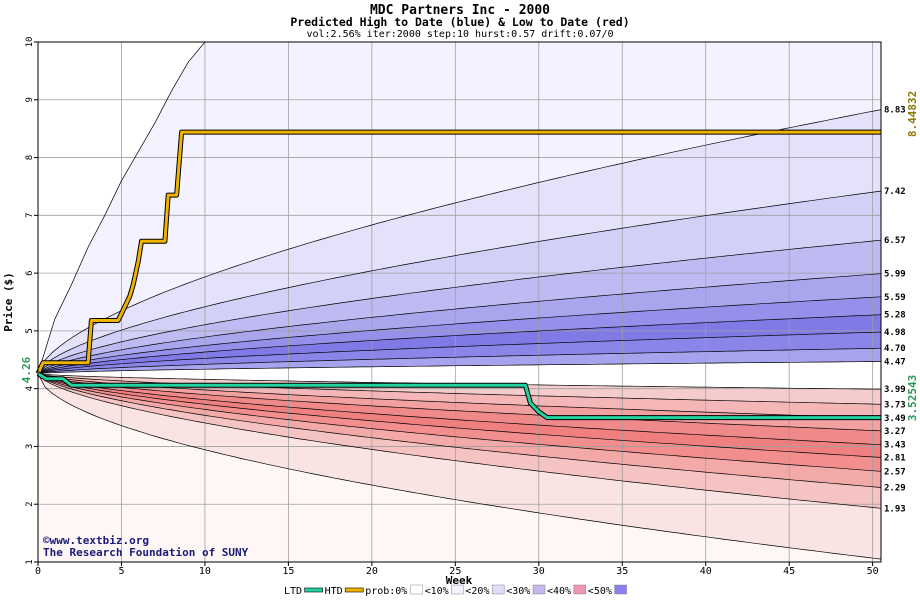  I want to click on right-label-high-1: 7.42, so click(895, 192).